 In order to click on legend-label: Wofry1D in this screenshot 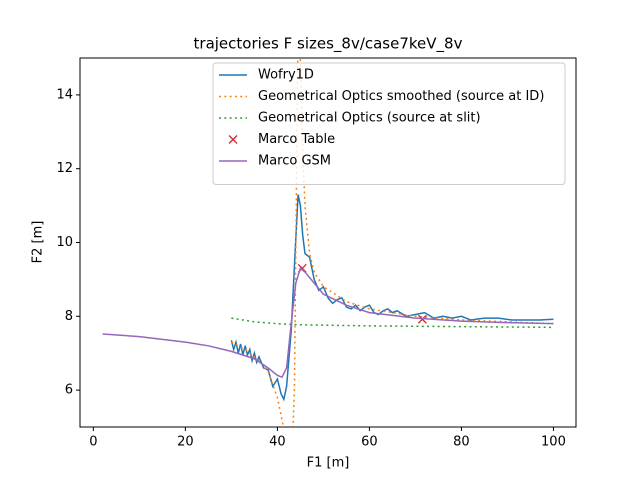, I will do `click(286, 75)`.